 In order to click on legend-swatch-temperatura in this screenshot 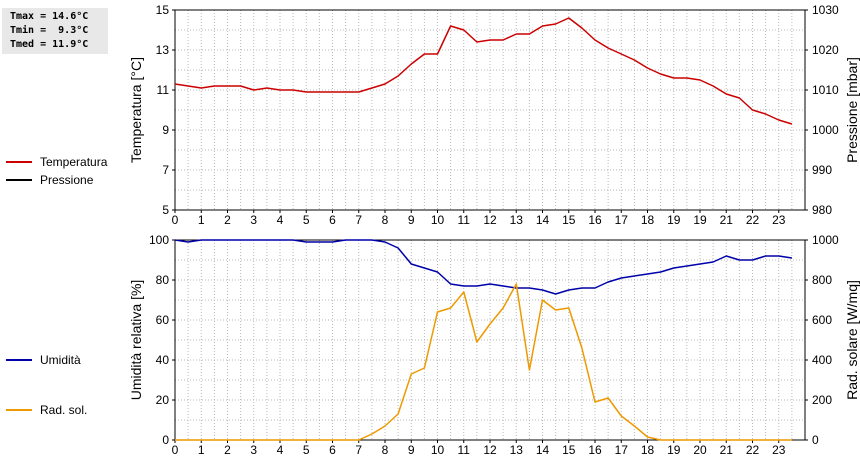, I will do `click(19, 162)`.